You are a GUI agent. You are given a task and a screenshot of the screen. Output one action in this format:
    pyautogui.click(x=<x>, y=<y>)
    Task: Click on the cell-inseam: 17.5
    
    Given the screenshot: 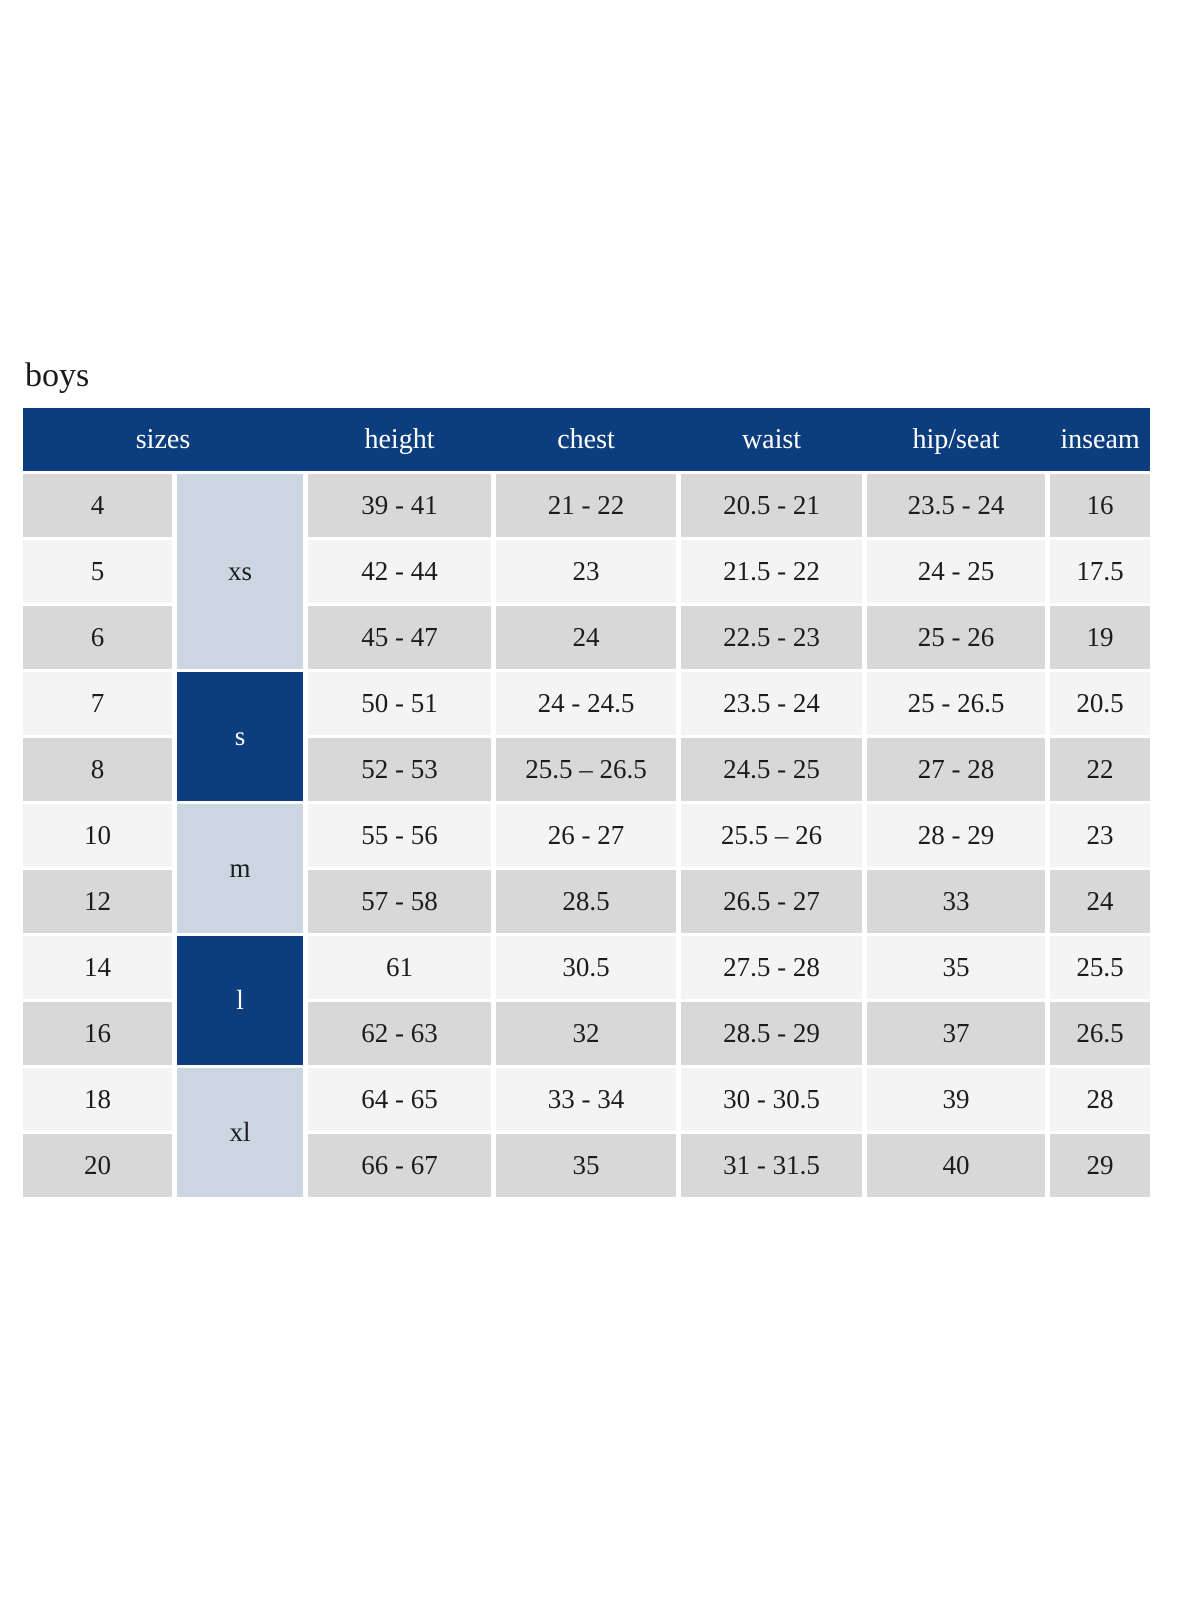 What is the action you would take?
    pyautogui.click(x=1100, y=572)
    